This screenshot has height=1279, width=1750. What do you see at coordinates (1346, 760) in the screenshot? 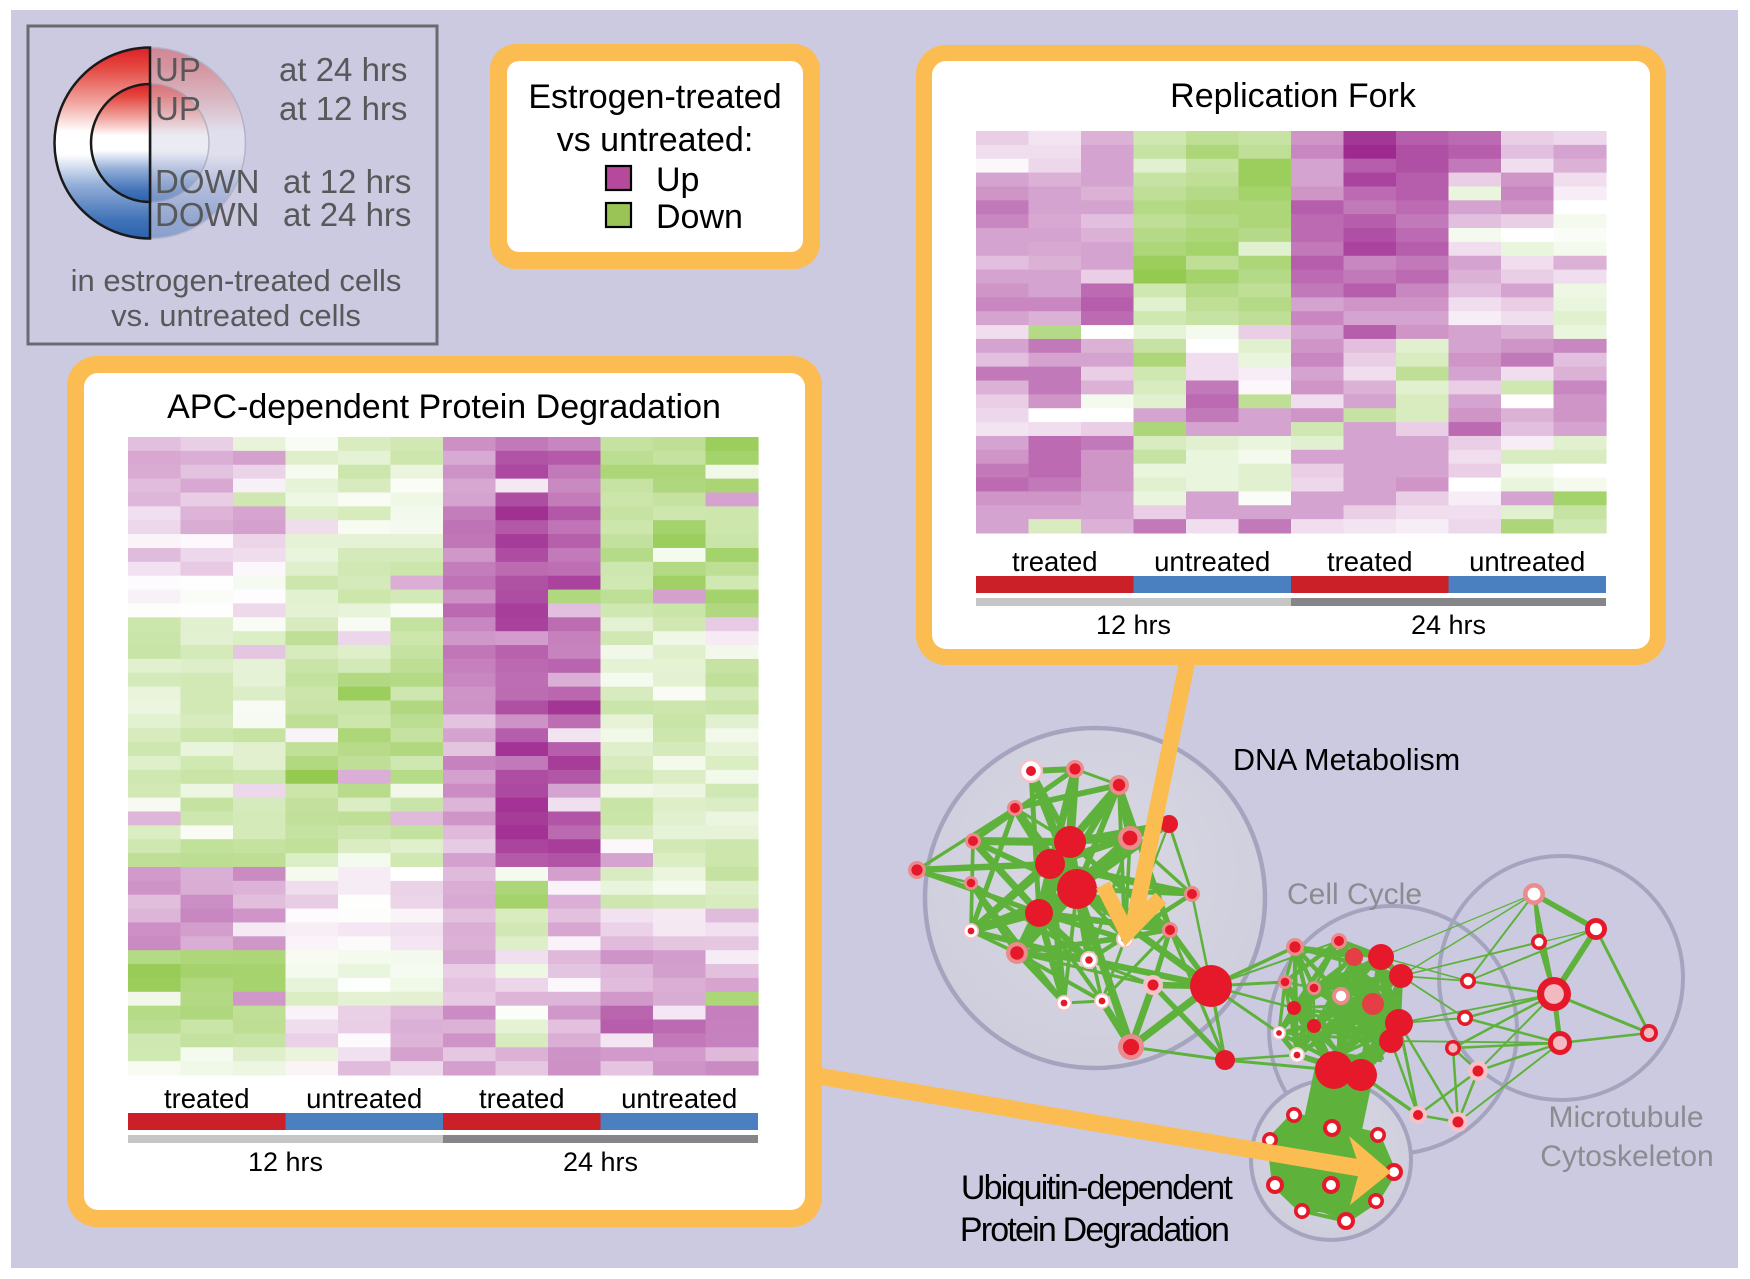
I see `svg-text: DNA Metabolism` at bounding box center [1346, 760].